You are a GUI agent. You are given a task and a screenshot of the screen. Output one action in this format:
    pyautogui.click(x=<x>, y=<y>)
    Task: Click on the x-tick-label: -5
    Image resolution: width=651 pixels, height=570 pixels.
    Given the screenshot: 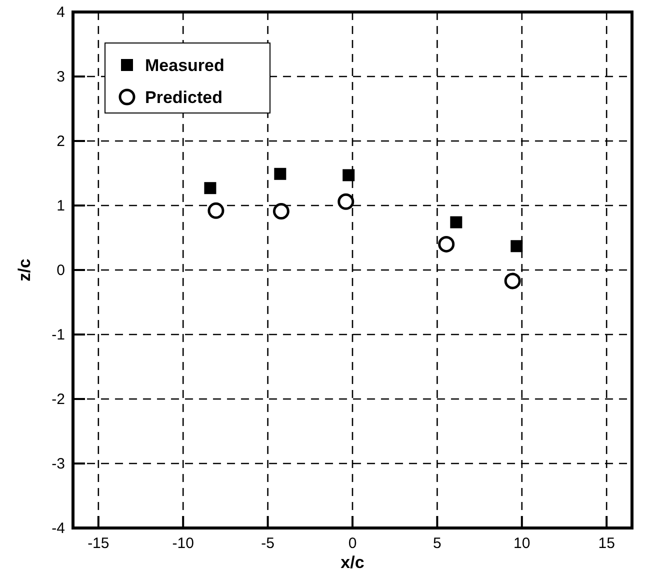 What is the action you would take?
    pyautogui.click(x=267, y=543)
    